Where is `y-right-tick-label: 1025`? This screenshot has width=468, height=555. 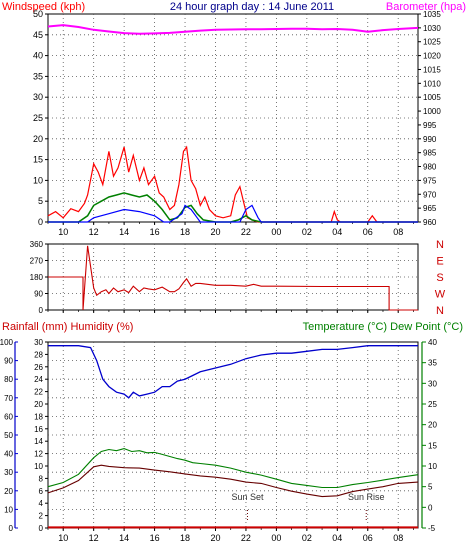 y-right-tick-label: 1025 is located at coordinates (432, 42).